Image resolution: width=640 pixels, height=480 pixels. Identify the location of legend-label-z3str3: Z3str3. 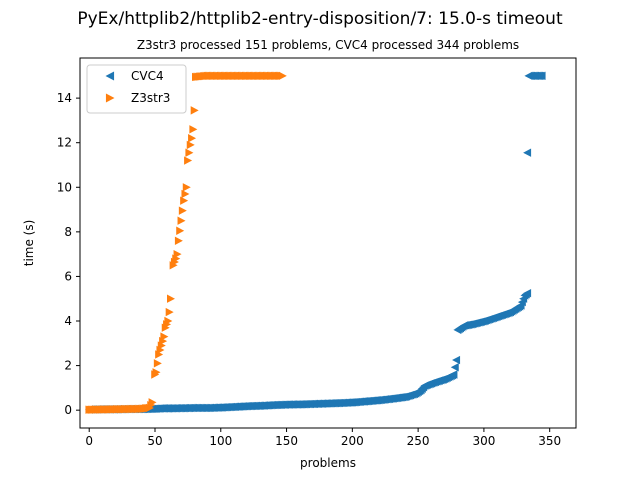
(150, 98).